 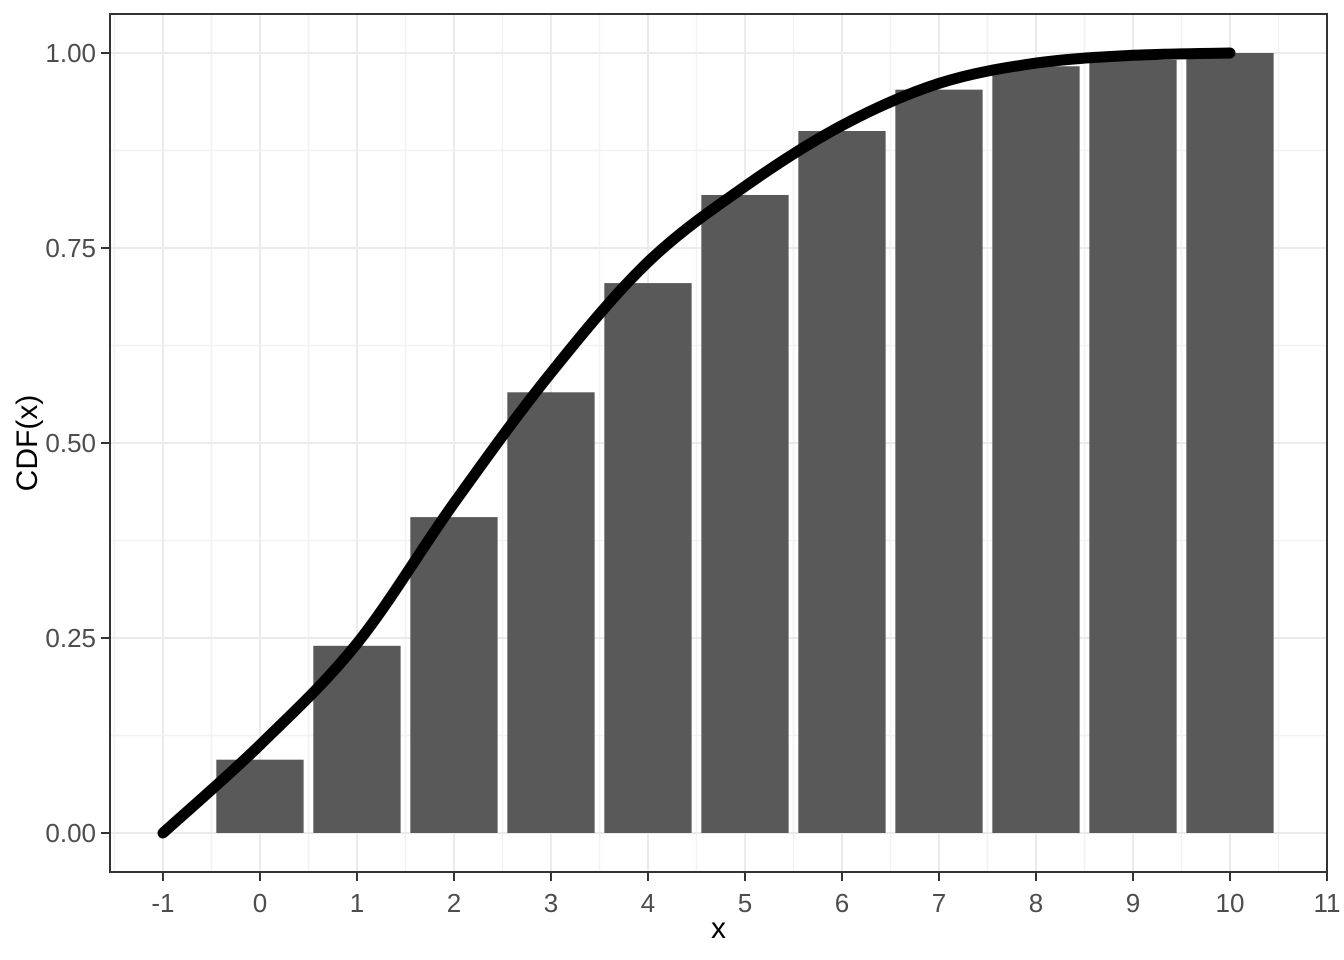 What do you see at coordinates (70, 443) in the screenshot?
I see `y-tick-label: 0.50` at bounding box center [70, 443].